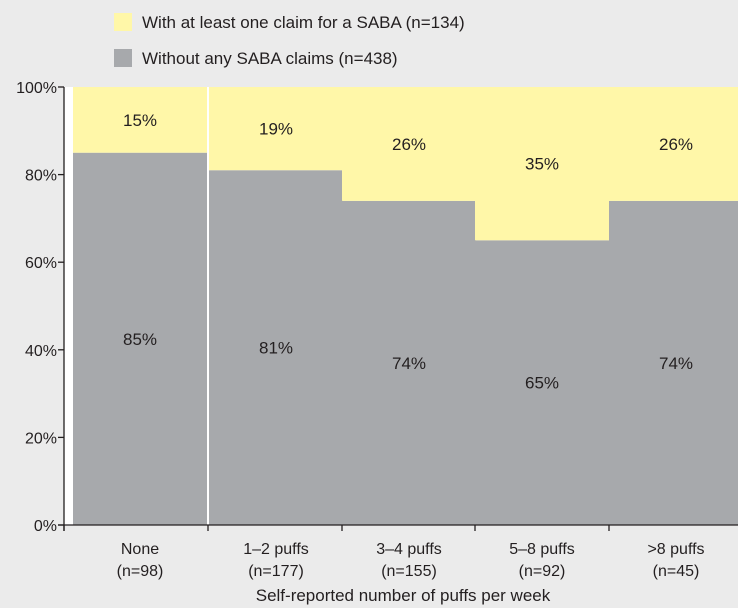  I want to click on data-label-with-claim-3: 26%, so click(409, 144).